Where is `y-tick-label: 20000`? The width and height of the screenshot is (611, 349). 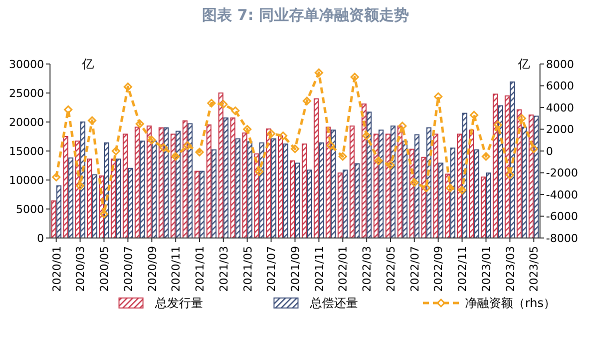
y-tick-label: 20000 is located at coordinates (26, 122).